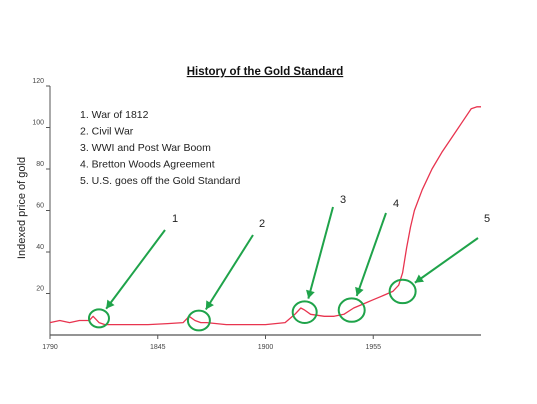  Describe the element at coordinates (41, 186) in the screenshot. I see `y-axis-ticks: 20 40 60 80 100 120` at that location.